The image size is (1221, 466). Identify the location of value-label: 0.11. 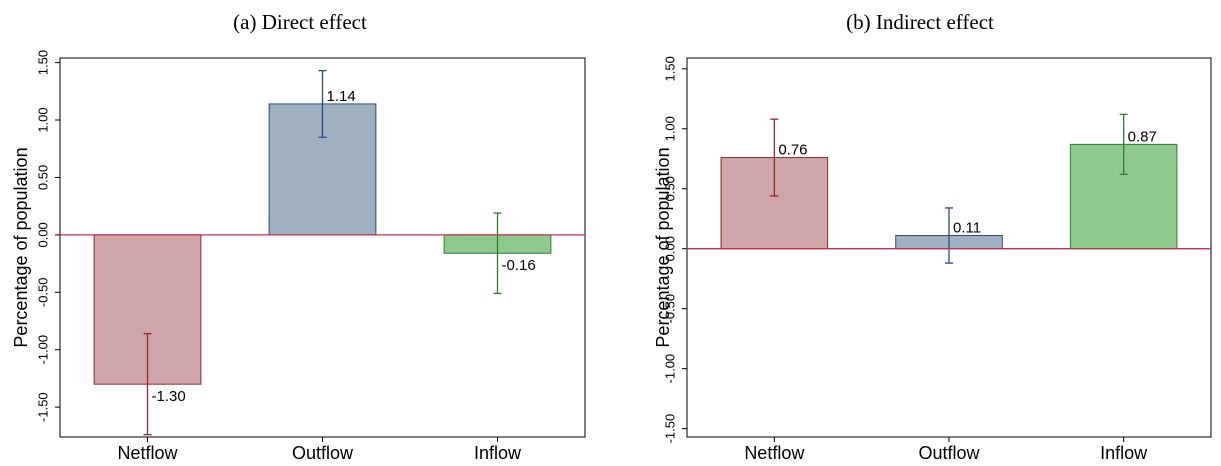
(967, 227).